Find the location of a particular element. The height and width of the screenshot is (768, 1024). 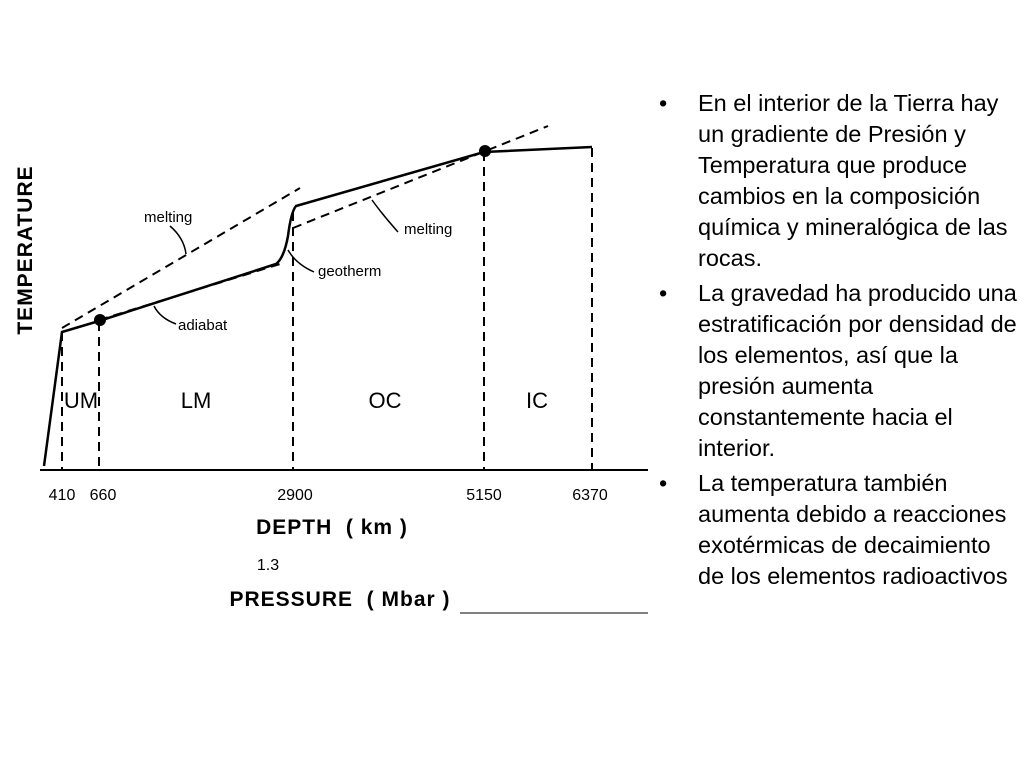

melting-curve-mantle is located at coordinates (181, 258).